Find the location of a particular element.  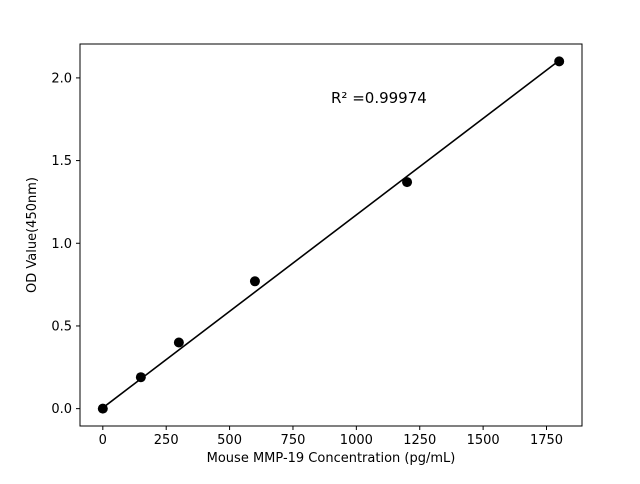

x-tick-label: 1000 is located at coordinates (356, 440).